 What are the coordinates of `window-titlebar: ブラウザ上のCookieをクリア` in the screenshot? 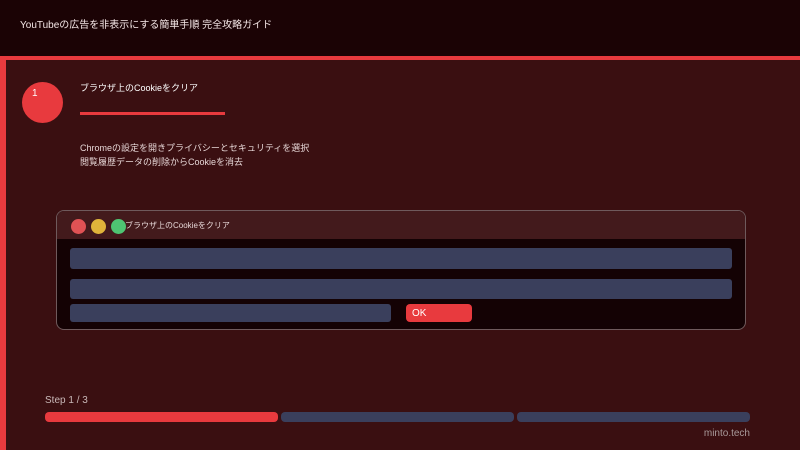 It's located at (401, 225).